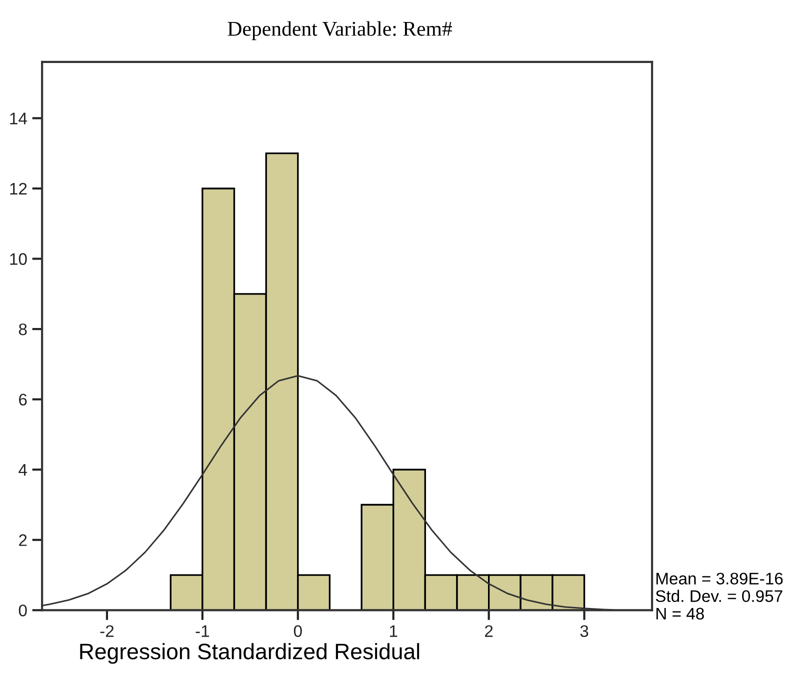 This screenshot has width=809, height=681. What do you see at coordinates (107, 631) in the screenshot?
I see `x-tick-label: -2` at bounding box center [107, 631].